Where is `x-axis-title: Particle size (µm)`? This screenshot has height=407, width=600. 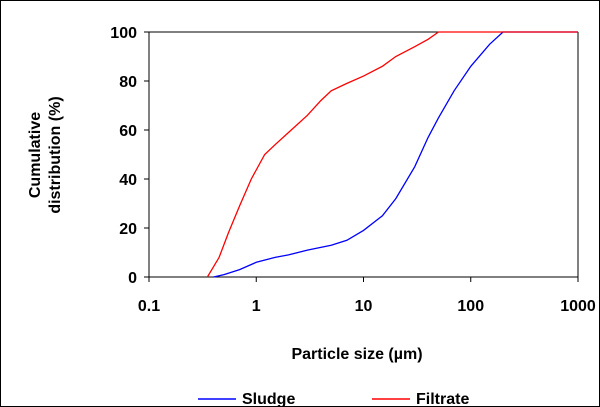 x-axis-title: Particle size (µm) is located at coordinates (356, 354).